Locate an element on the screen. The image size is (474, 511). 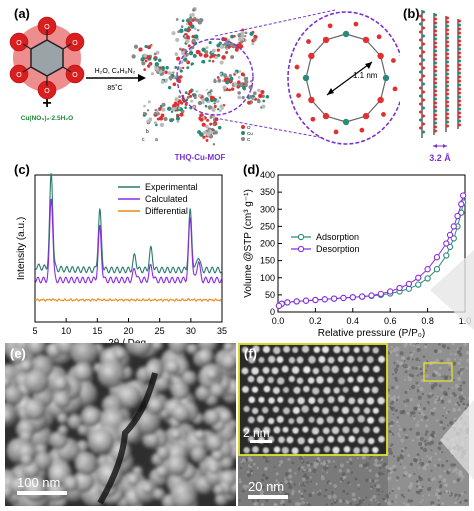
panel-a-label: (a) is located at coordinates (22, 13).